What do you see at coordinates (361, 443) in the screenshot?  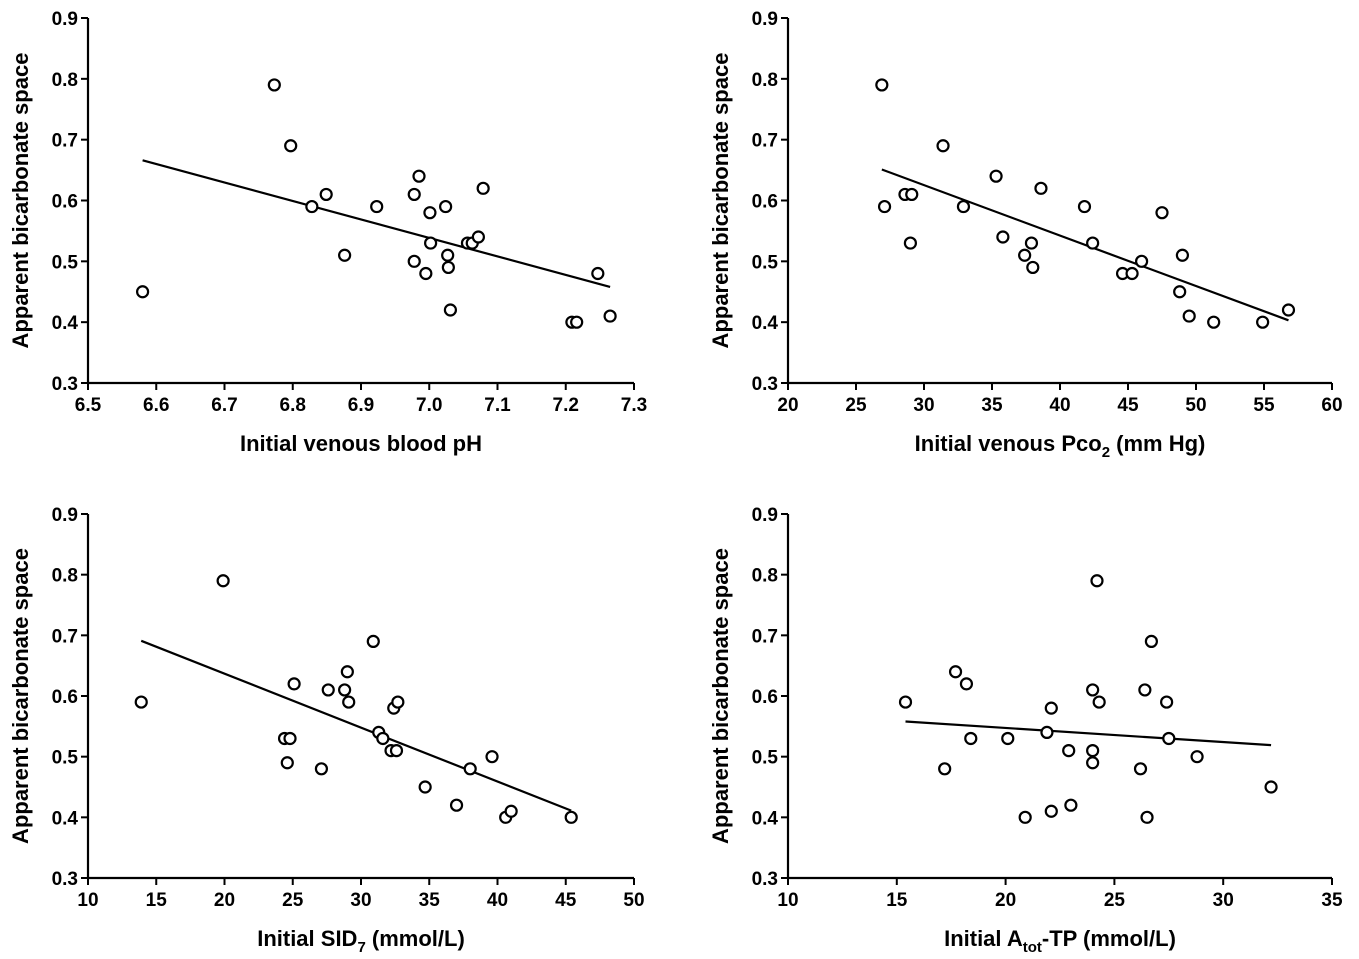 I see `x-axis-title-part: Initial venous blood pH` at bounding box center [361, 443].